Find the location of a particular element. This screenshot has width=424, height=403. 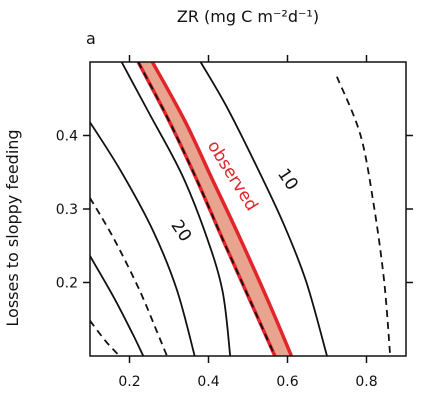

y-tick-label: 0.3 is located at coordinates (67, 210).